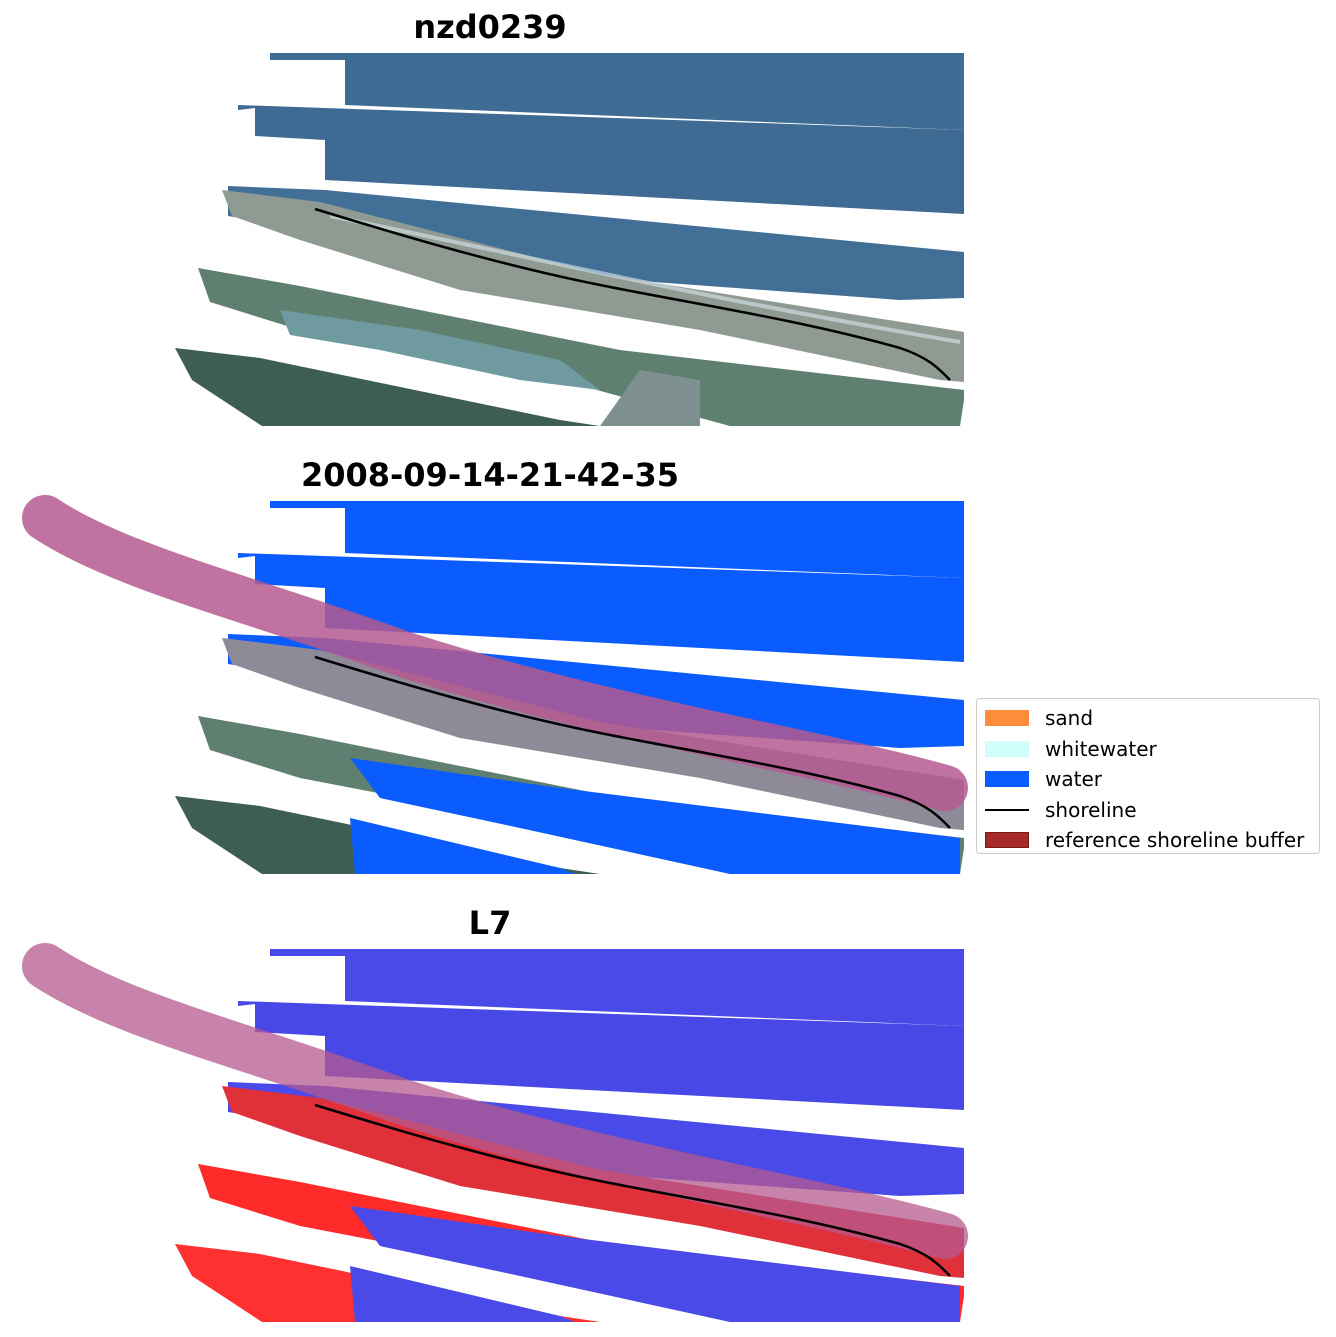 The height and width of the screenshot is (1337, 1336). What do you see at coordinates (490, 27) in the screenshot?
I see `panel-title-rgb: nzd0239` at bounding box center [490, 27].